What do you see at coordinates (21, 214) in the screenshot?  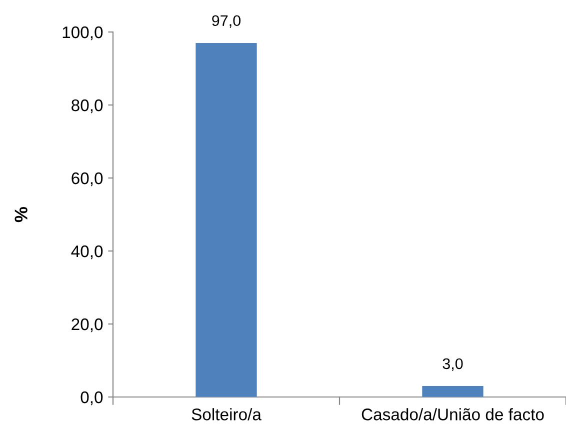 I see `y-axis-title: %` at bounding box center [21, 214].